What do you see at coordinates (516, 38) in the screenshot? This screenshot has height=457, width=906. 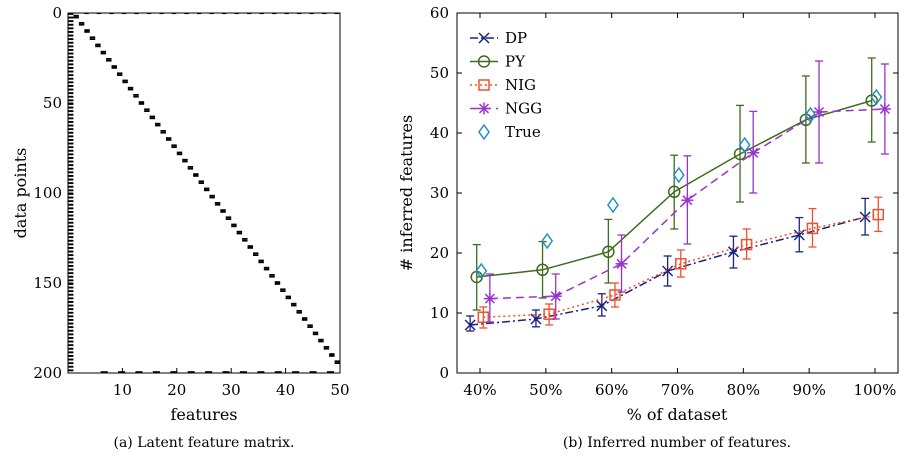 I see `legend-label: DP` at bounding box center [516, 38].